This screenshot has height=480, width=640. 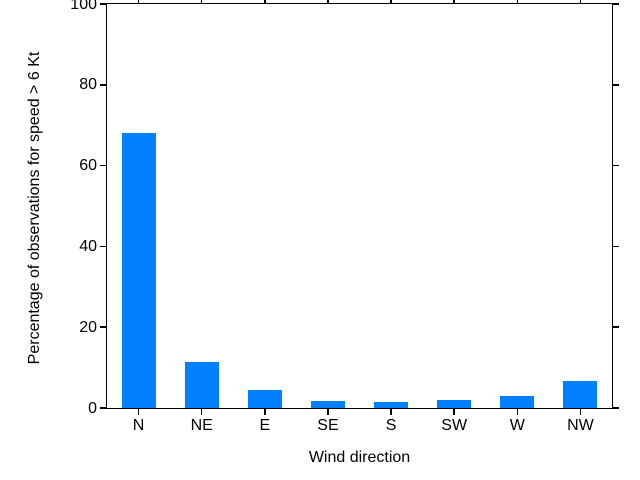 What do you see at coordinates (517, 402) in the screenshot?
I see `bar-W` at bounding box center [517, 402].